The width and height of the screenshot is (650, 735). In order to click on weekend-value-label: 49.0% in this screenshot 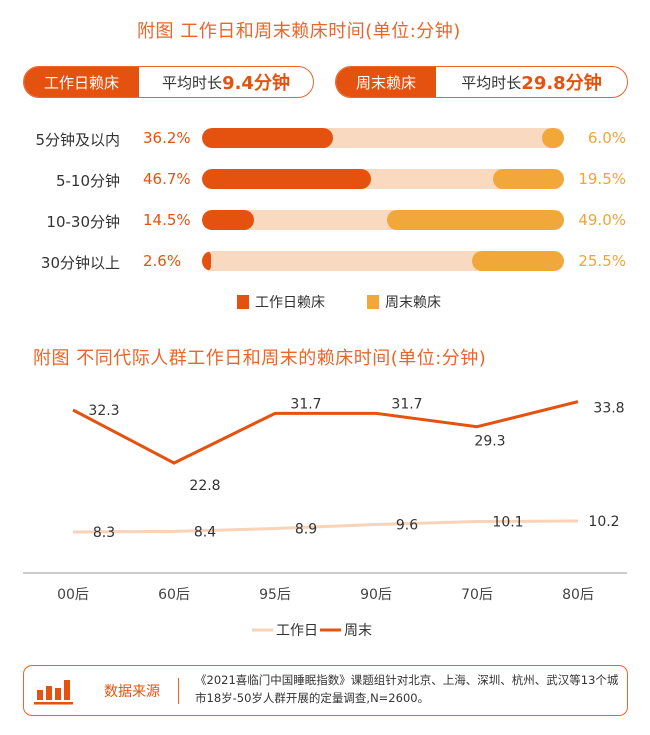, I will do `click(602, 220)`.